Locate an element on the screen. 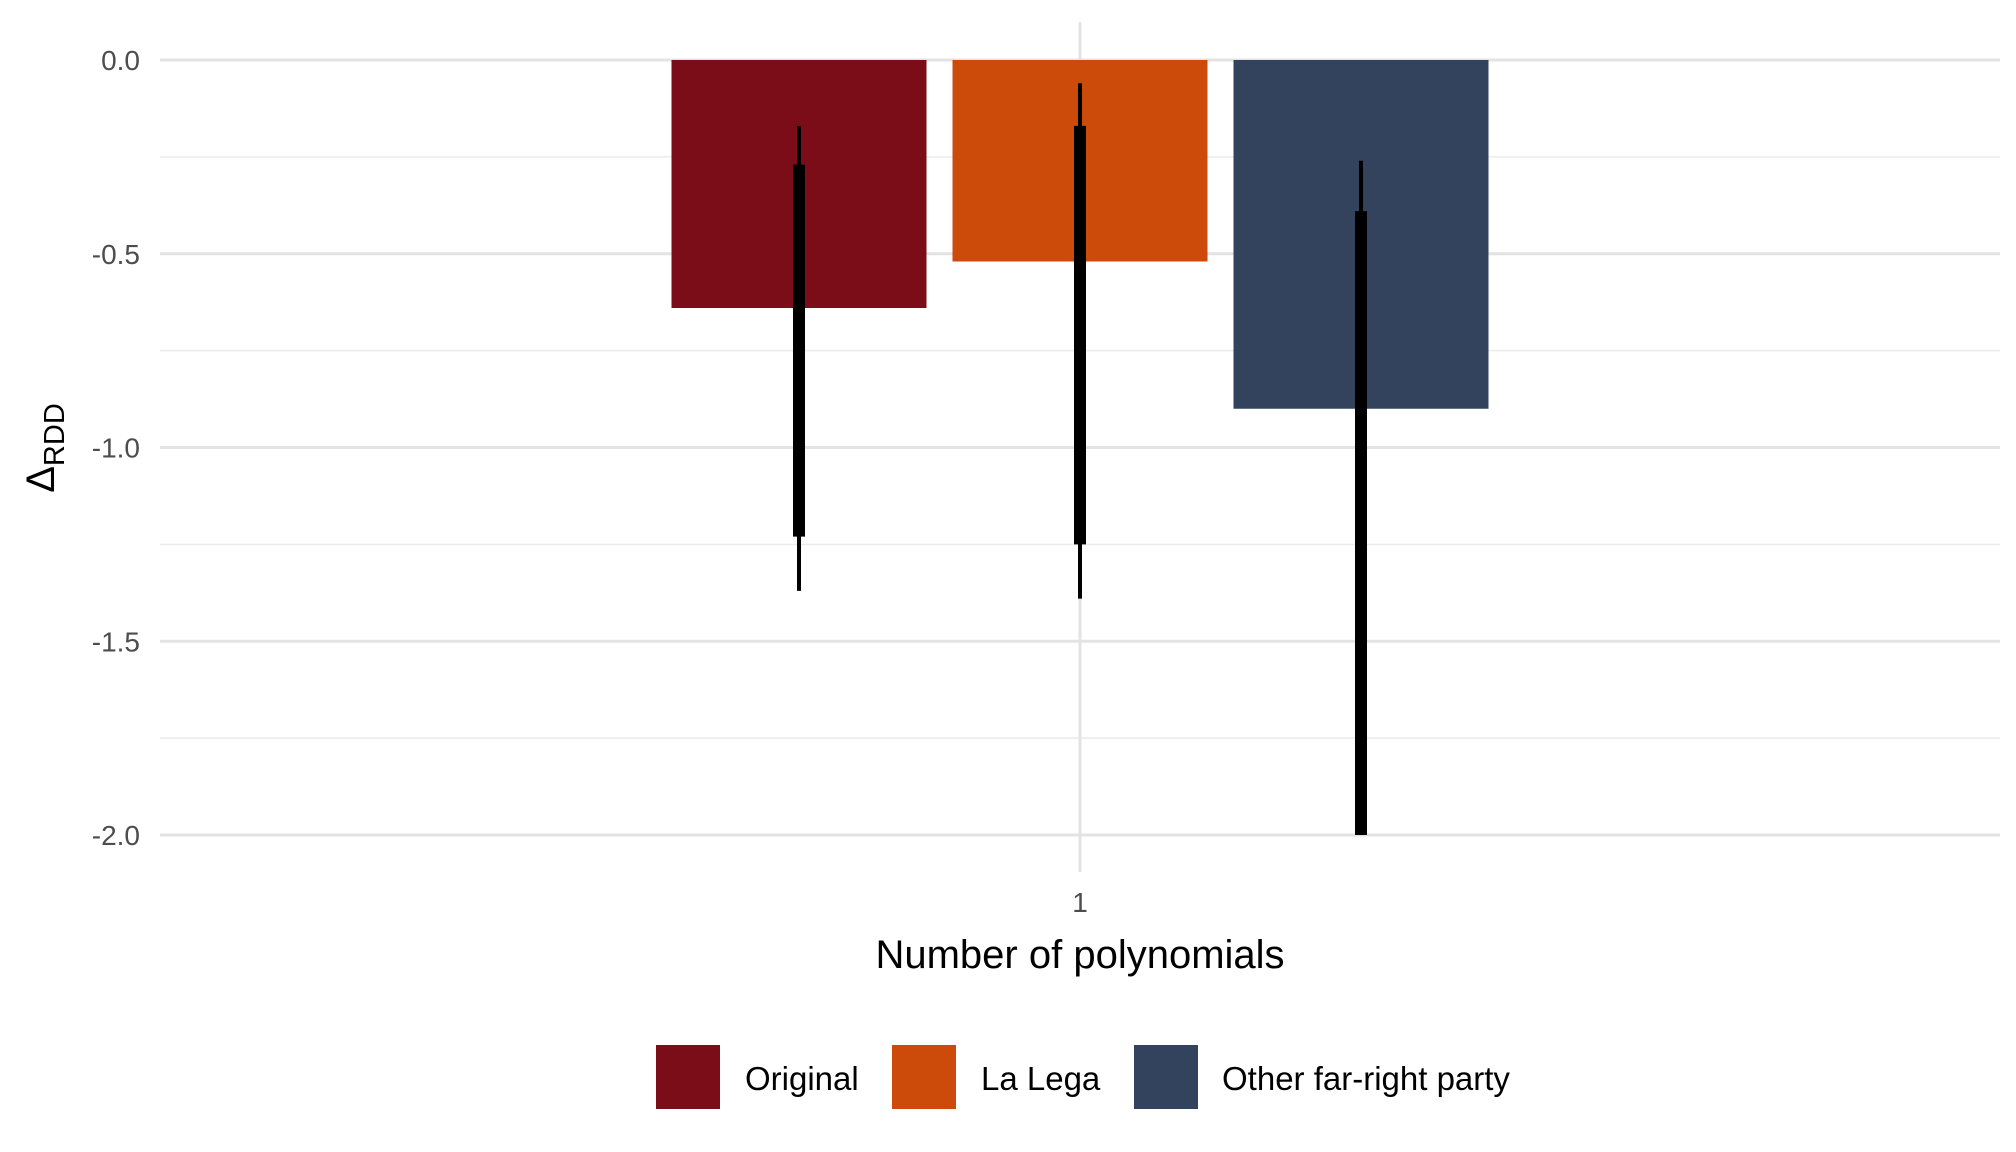 This screenshot has height=1152, width=2016. x-tick-label: 1 is located at coordinates (1080, 902).